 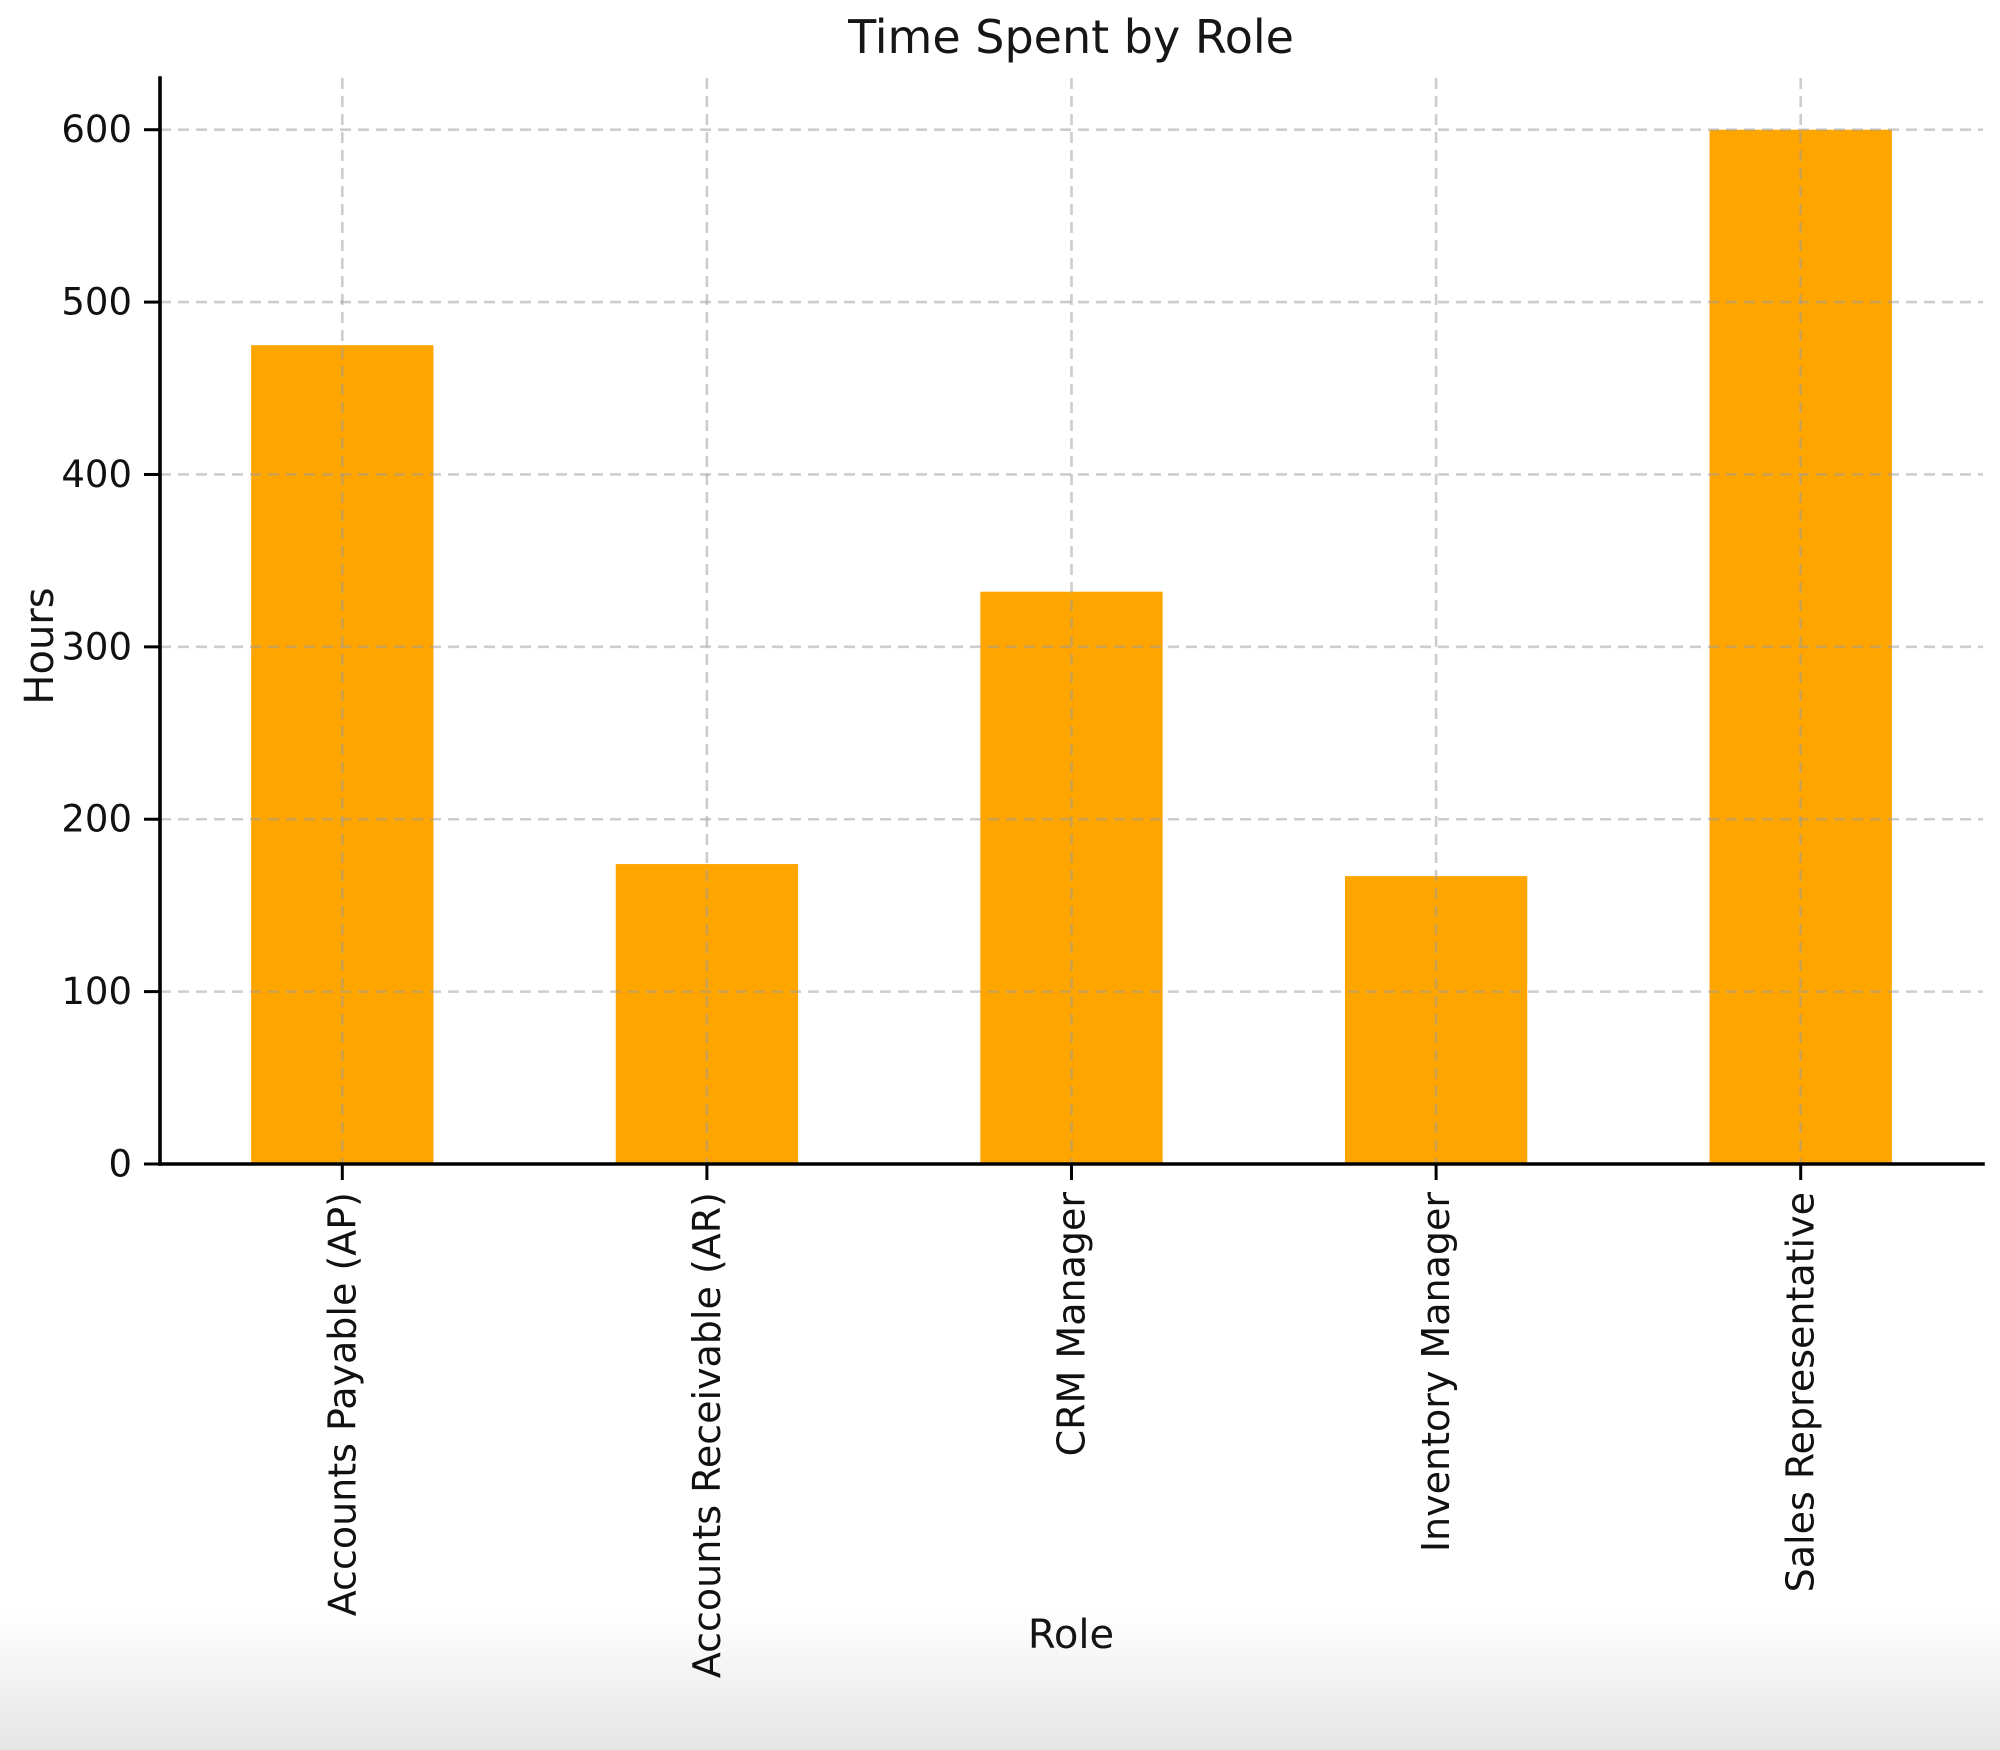 What do you see at coordinates (1071, 1635) in the screenshot?
I see `x-axis-label: Role` at bounding box center [1071, 1635].